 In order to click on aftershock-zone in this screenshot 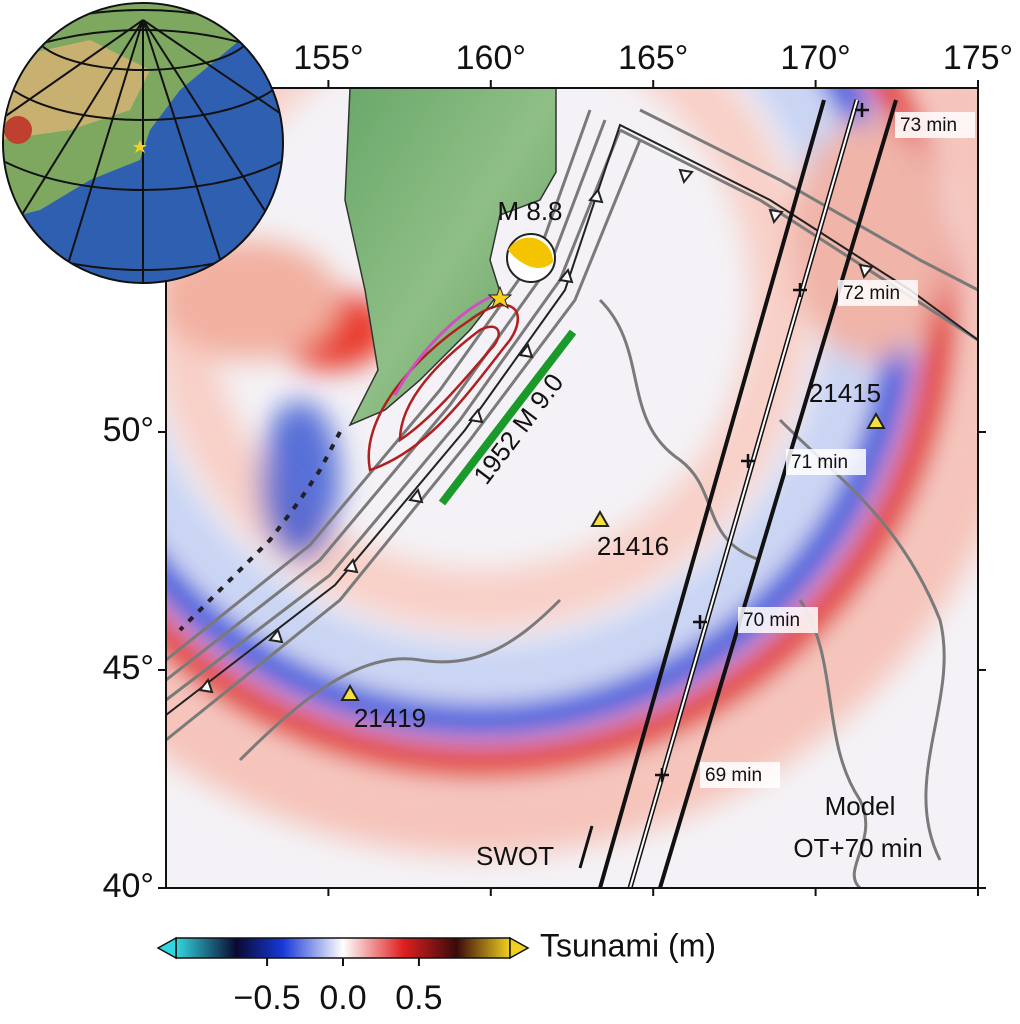, I will do `click(444, 344)`.